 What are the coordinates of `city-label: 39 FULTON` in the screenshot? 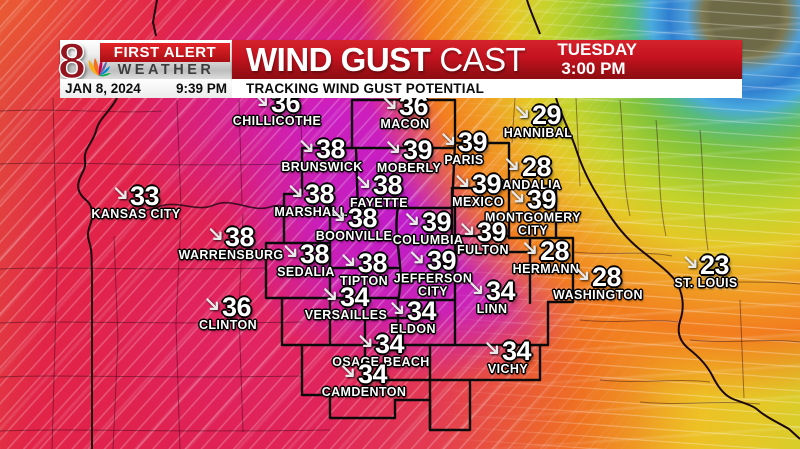 It's located at (483, 237).